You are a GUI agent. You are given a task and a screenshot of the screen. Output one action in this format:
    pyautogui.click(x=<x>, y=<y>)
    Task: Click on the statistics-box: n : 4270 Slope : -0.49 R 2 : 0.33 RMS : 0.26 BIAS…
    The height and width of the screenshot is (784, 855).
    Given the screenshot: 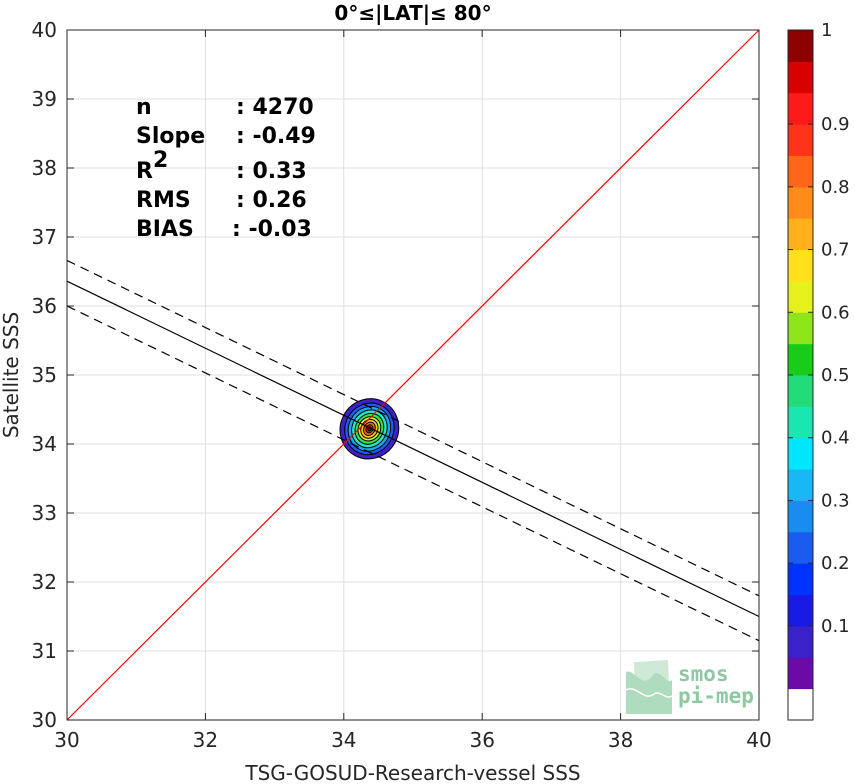 What is the action you would take?
    pyautogui.click(x=226, y=168)
    